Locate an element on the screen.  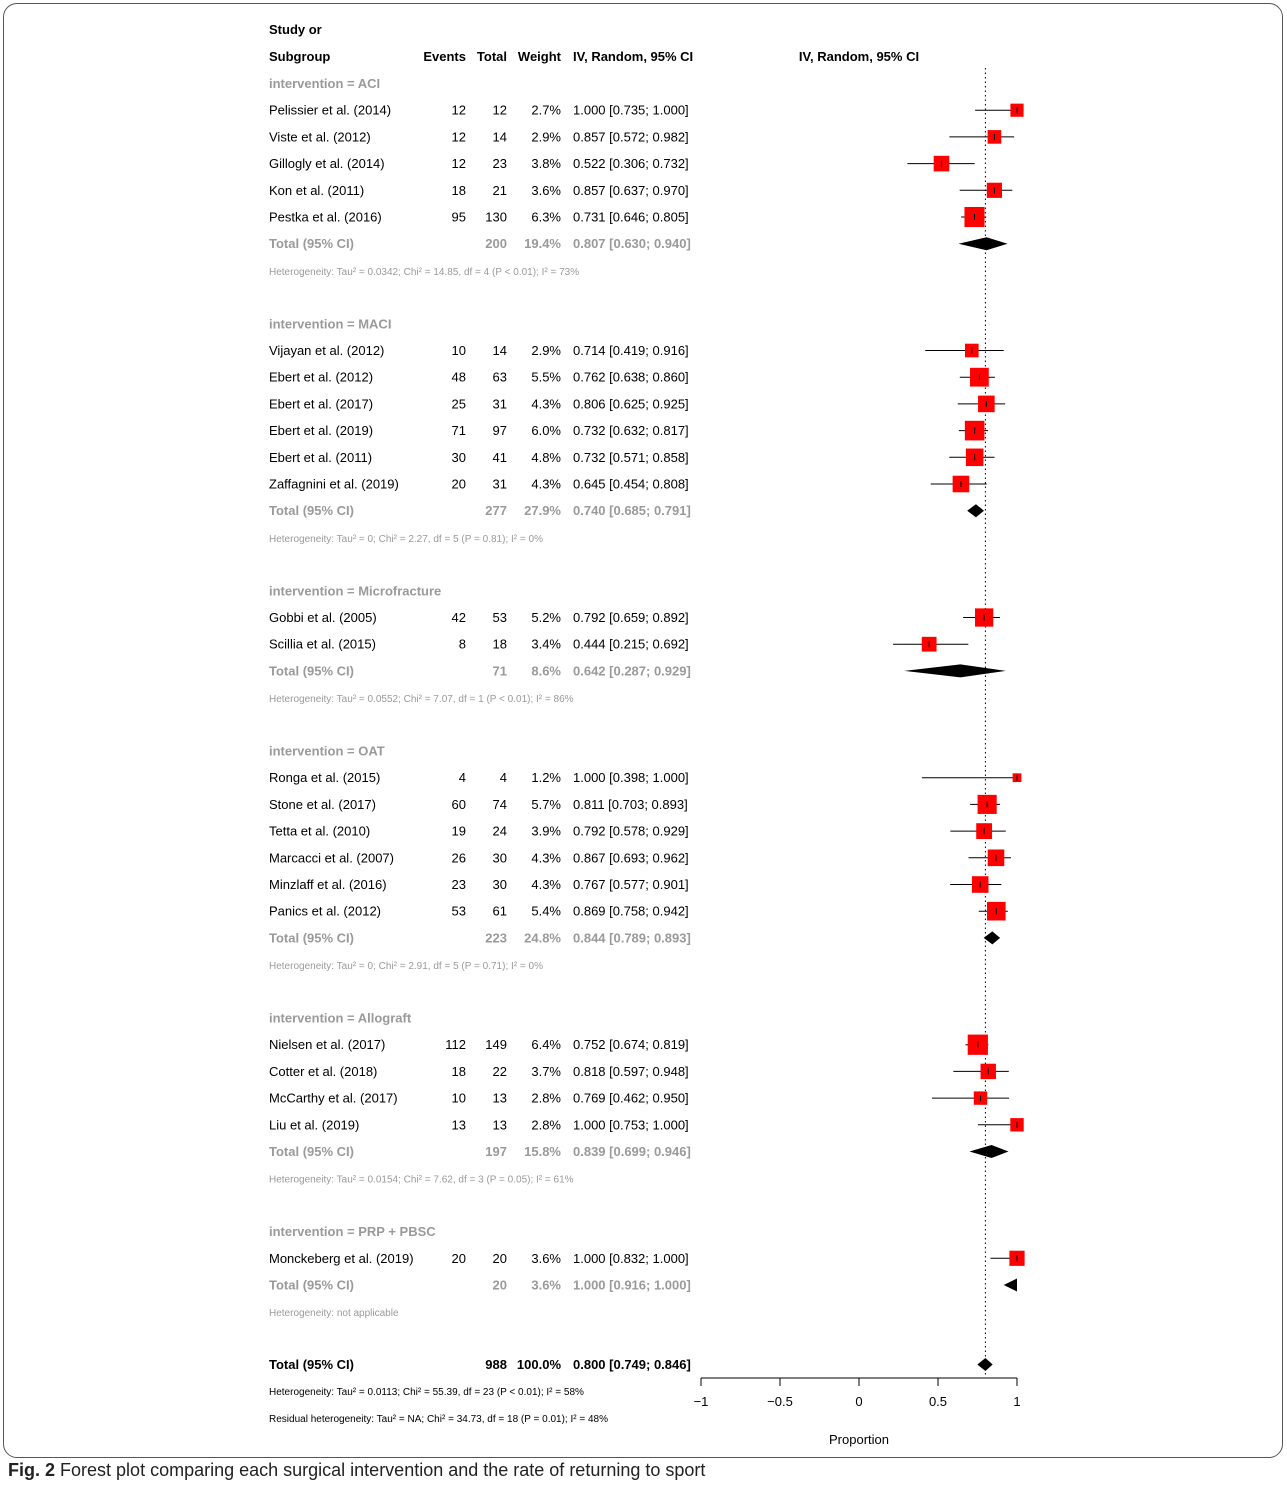
study-weight: 2.7% is located at coordinates (546, 110).